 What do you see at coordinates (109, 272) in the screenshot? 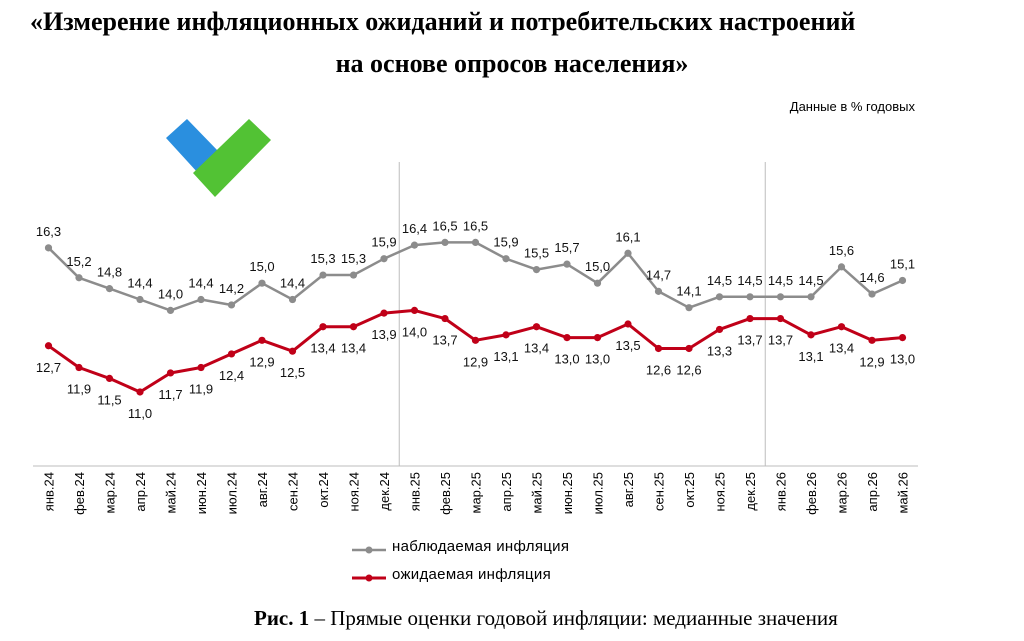
I see `observed-data-label: 14,8` at bounding box center [109, 272].